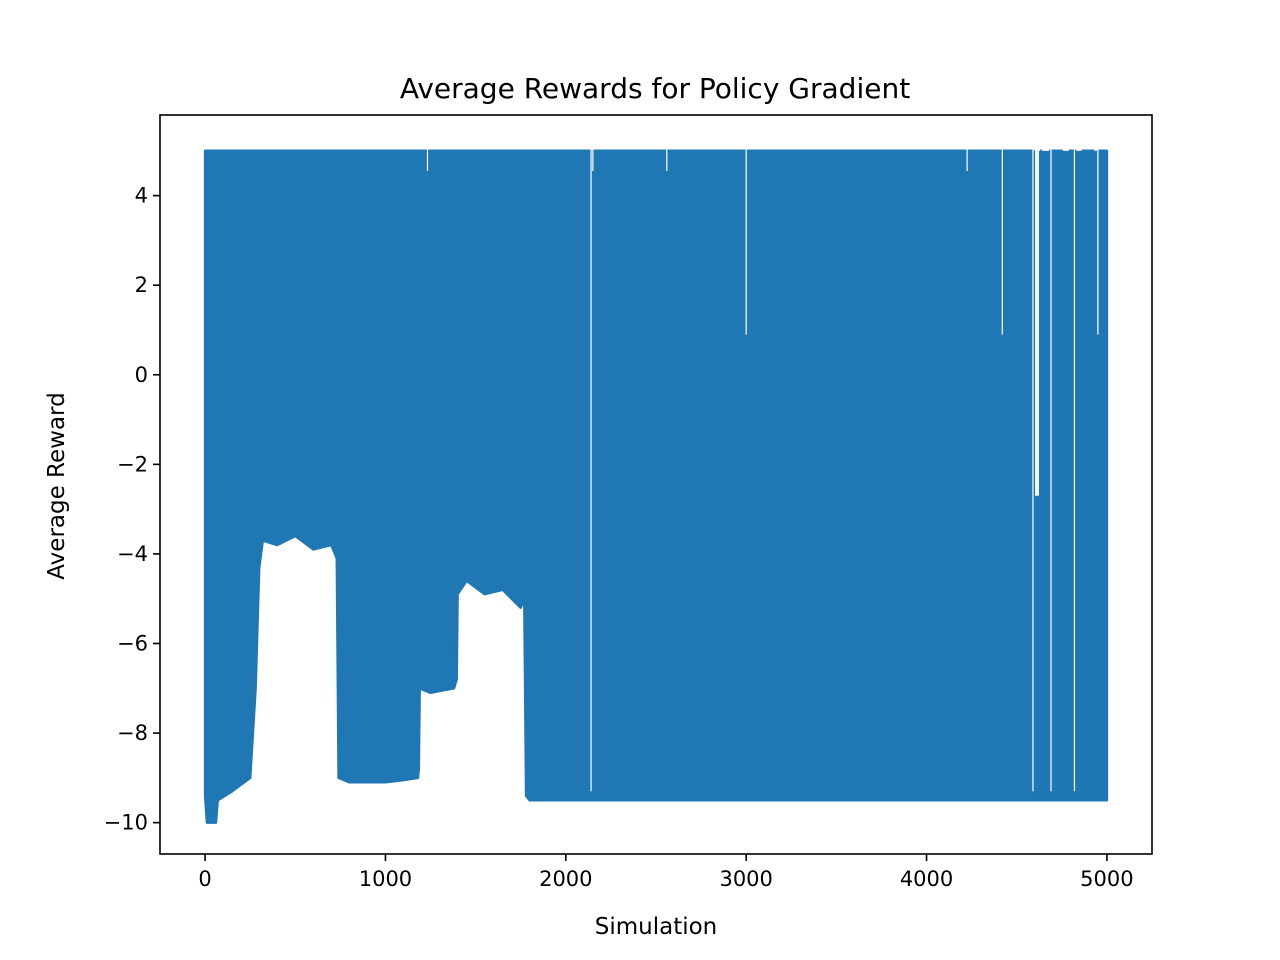 This screenshot has width=1280, height=960. What do you see at coordinates (126, 823) in the screenshot?
I see `y-tick-label: −10` at bounding box center [126, 823].